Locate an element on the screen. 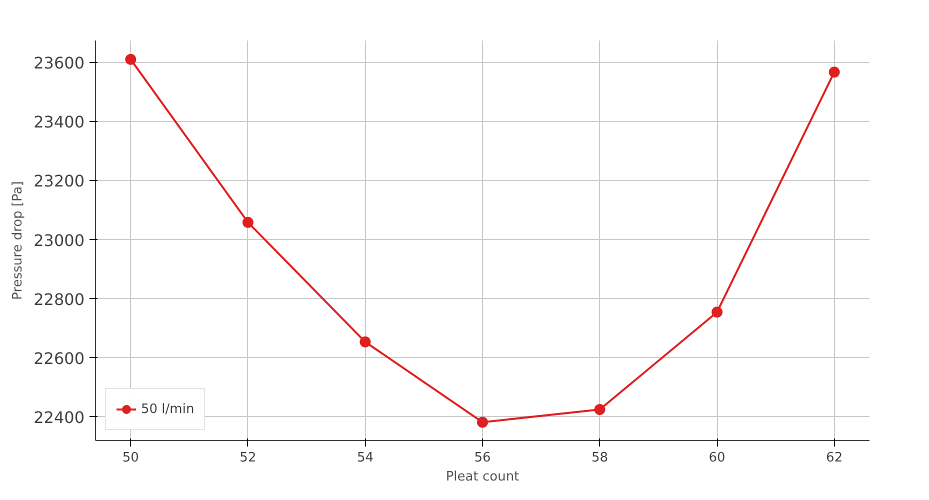 The width and height of the screenshot is (929, 500). y-tick-label: 23600 is located at coordinates (59, 63).